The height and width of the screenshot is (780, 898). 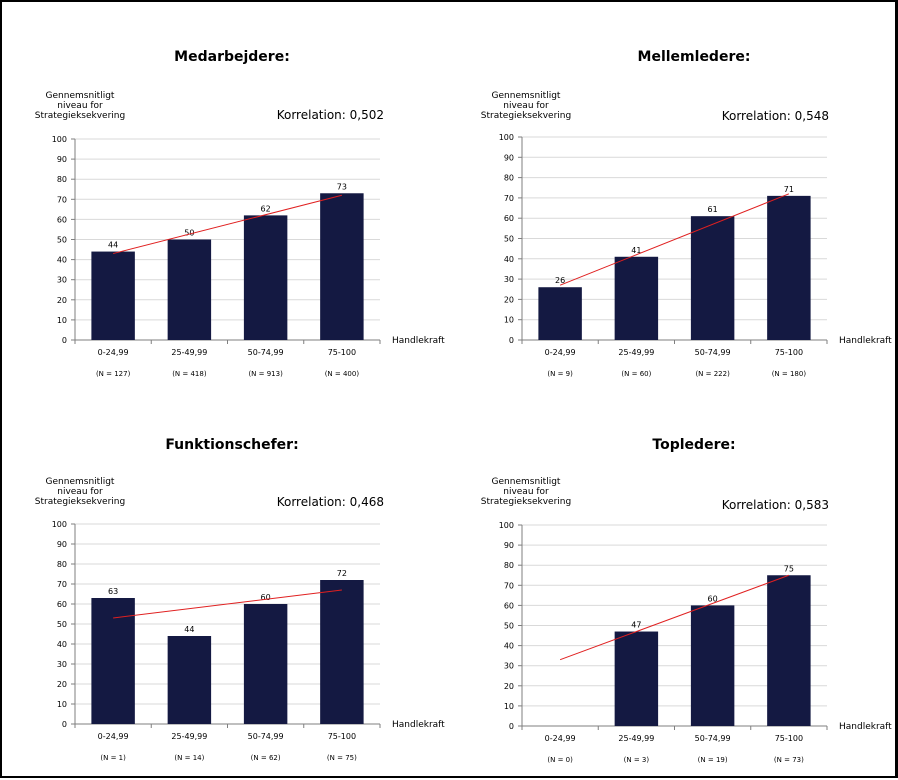 What do you see at coordinates (330, 502) in the screenshot?
I see `correlation-label: Korrelation: 0,468` at bounding box center [330, 502].